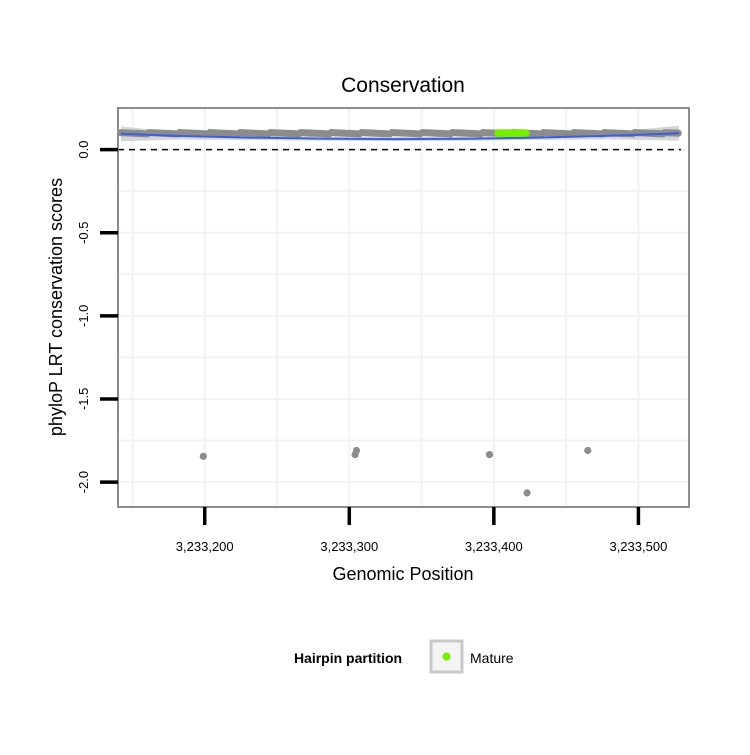  What do you see at coordinates (83, 316) in the screenshot?
I see `y-tick-label: -1.0` at bounding box center [83, 316].